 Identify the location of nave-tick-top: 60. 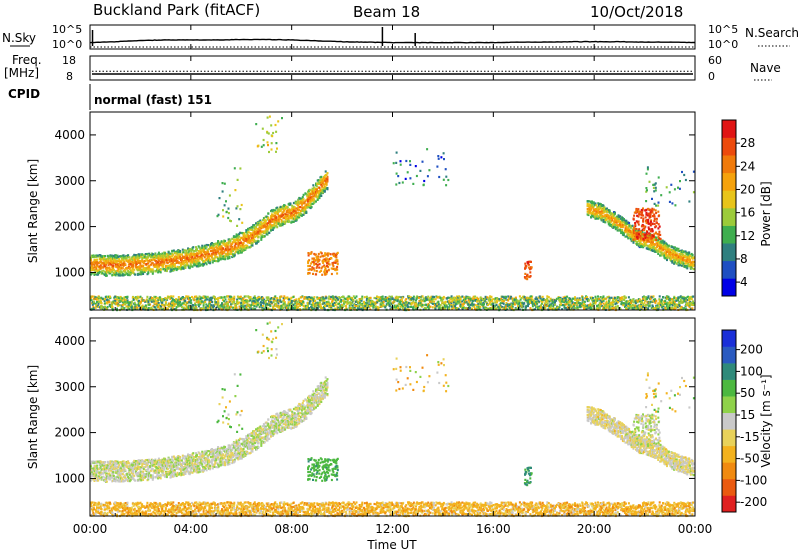
(715, 60).